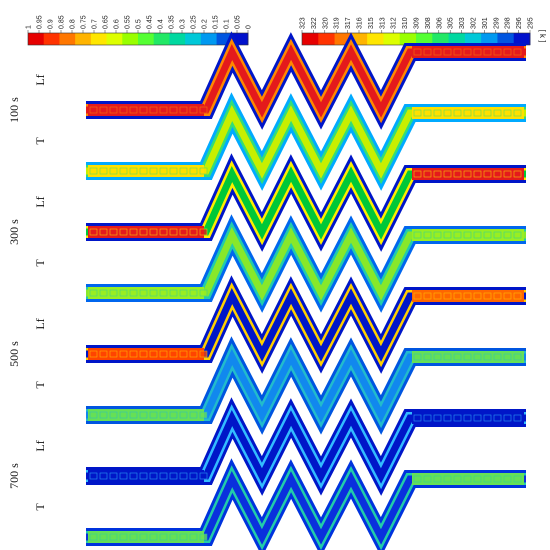 This screenshot has width=550, height=550. What do you see at coordinates (279, 504) in the screenshot?
I see `contour-row: T` at bounding box center [279, 504].